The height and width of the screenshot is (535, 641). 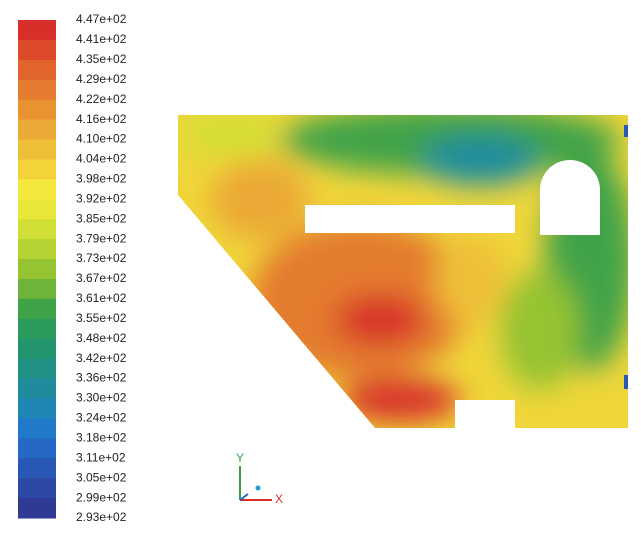 I want to click on axis-triad: Y X, so click(x=259, y=478).